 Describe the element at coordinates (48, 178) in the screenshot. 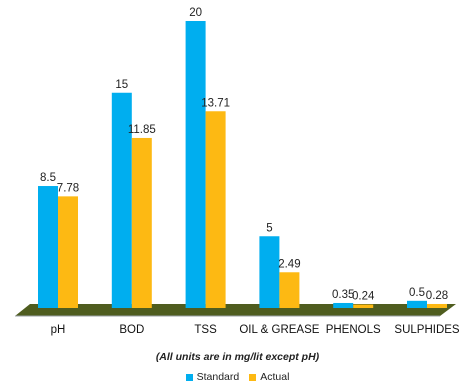

I see `data-label-standard-0: 8.5` at that location.